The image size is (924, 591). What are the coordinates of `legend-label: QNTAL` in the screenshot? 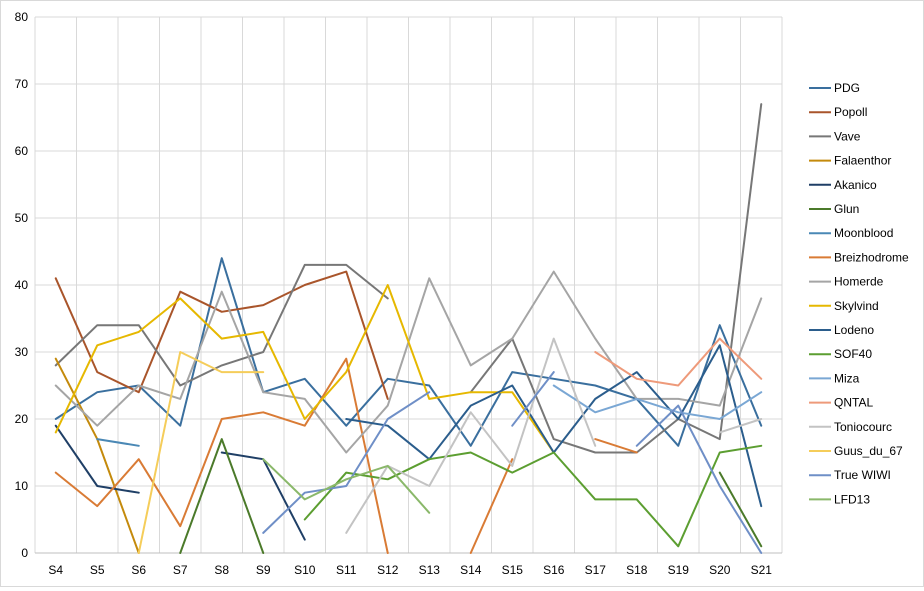 It's located at (853, 403).